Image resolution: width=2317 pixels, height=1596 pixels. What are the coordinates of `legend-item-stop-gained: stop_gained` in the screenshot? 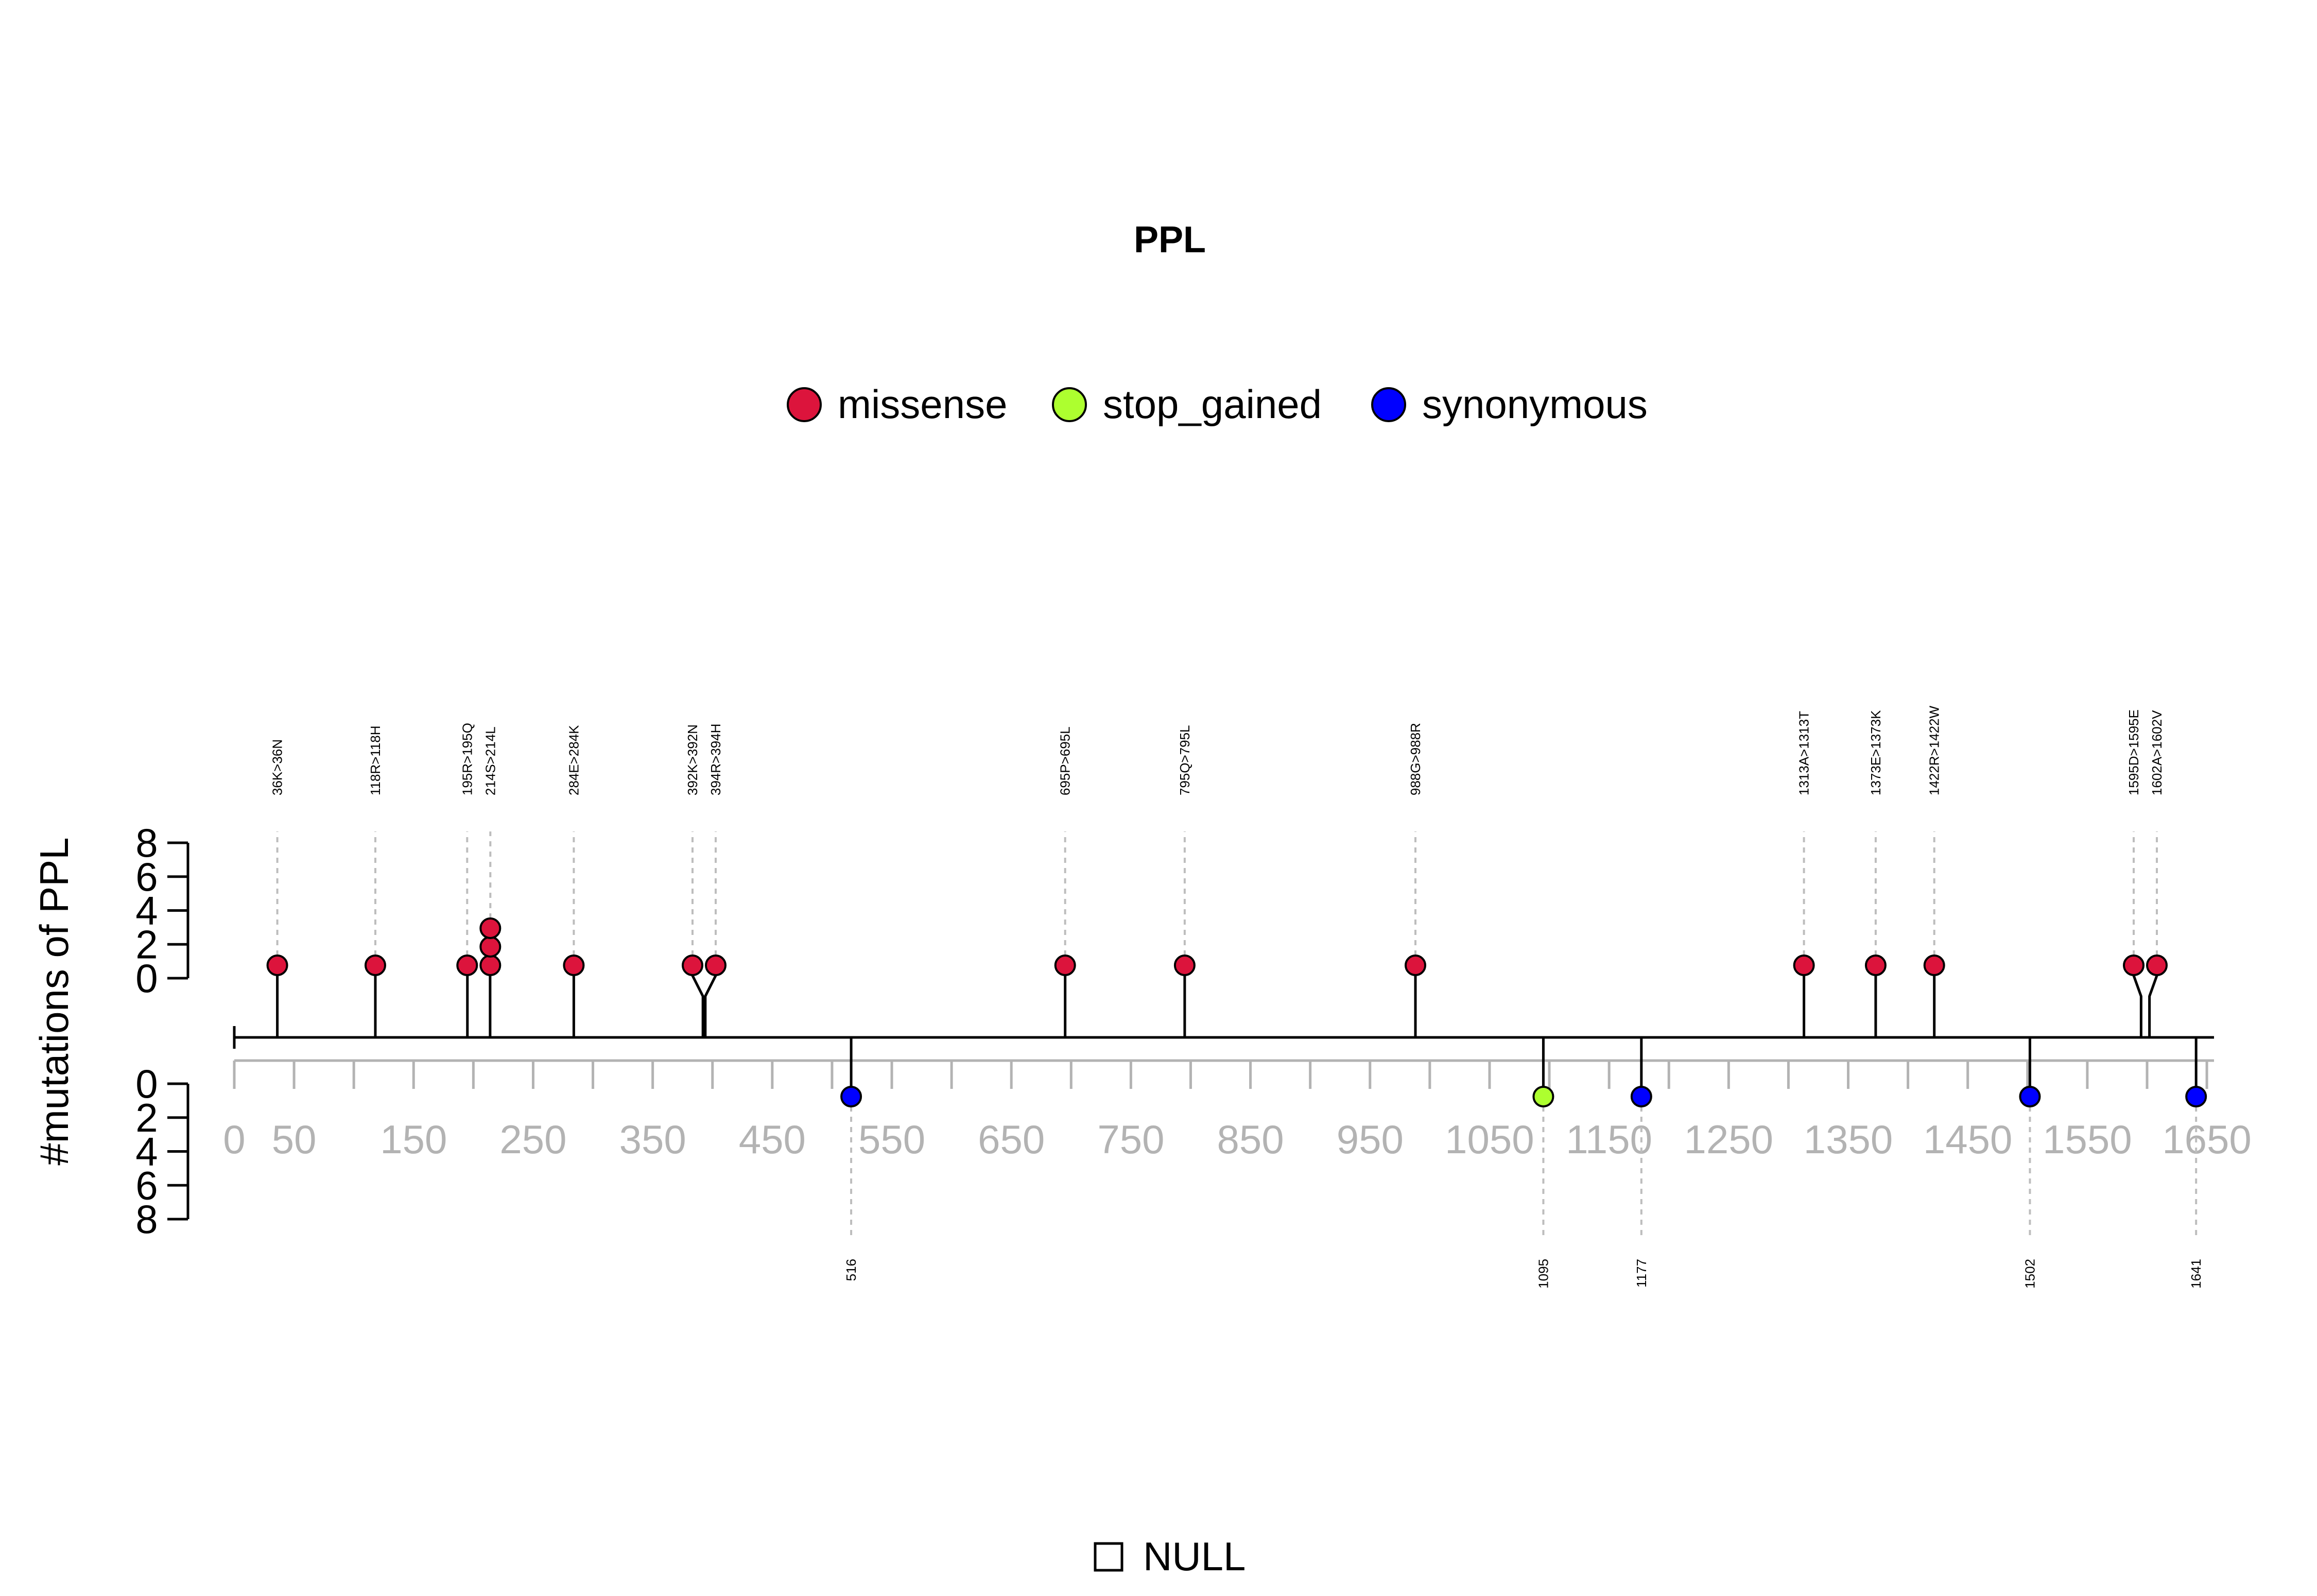 It's located at (1187, 404).